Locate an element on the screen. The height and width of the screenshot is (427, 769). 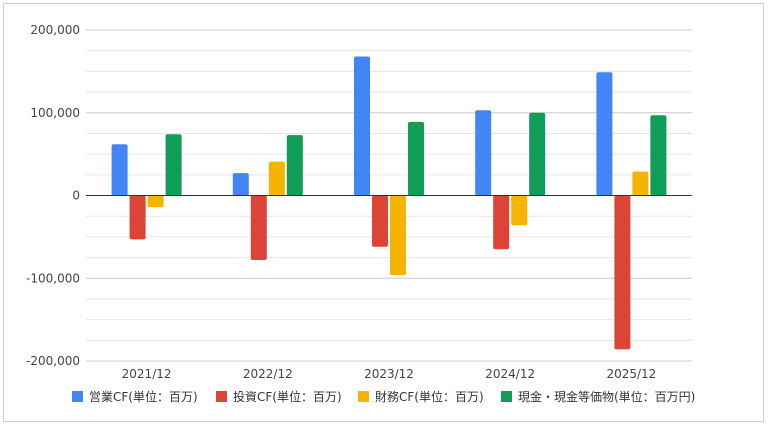
y-tick-label: 0 is located at coordinates (76, 196).